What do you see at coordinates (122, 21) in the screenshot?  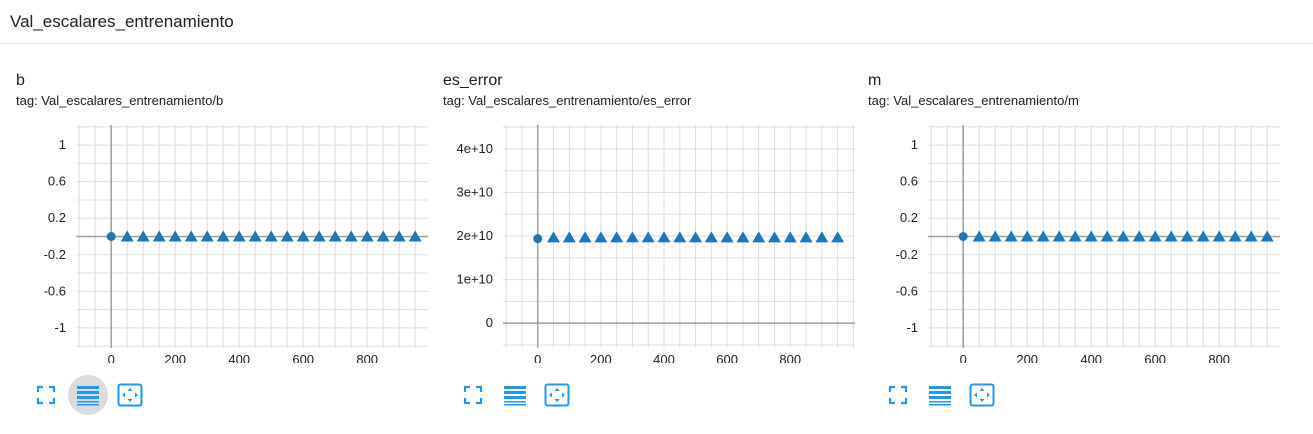 I see `group-title: Val_escalares_entrenamiento` at bounding box center [122, 21].